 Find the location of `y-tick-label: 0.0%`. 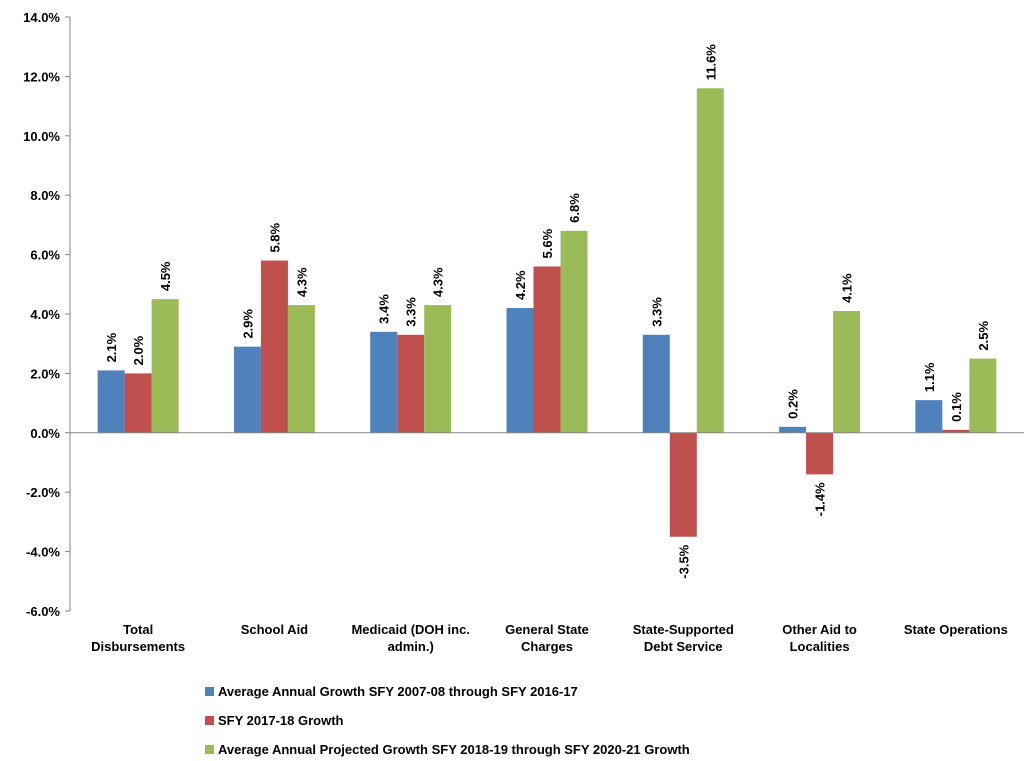

y-tick-label: 0.0% is located at coordinates (45, 433).